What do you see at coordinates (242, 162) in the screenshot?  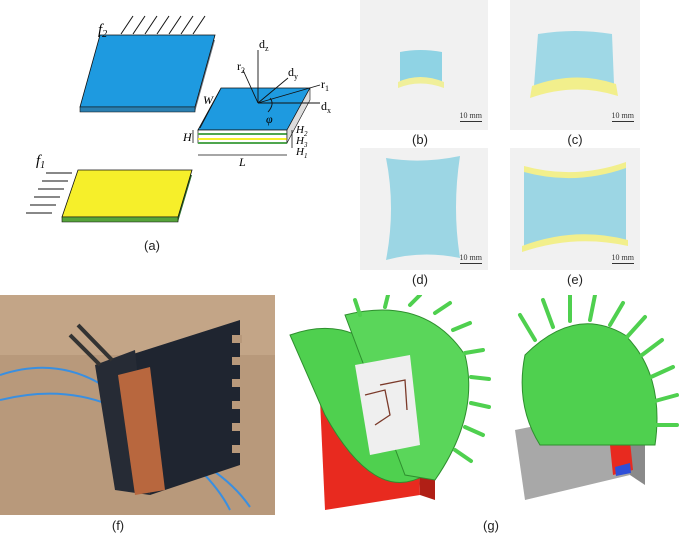 I see `L-label: L` at bounding box center [242, 162].